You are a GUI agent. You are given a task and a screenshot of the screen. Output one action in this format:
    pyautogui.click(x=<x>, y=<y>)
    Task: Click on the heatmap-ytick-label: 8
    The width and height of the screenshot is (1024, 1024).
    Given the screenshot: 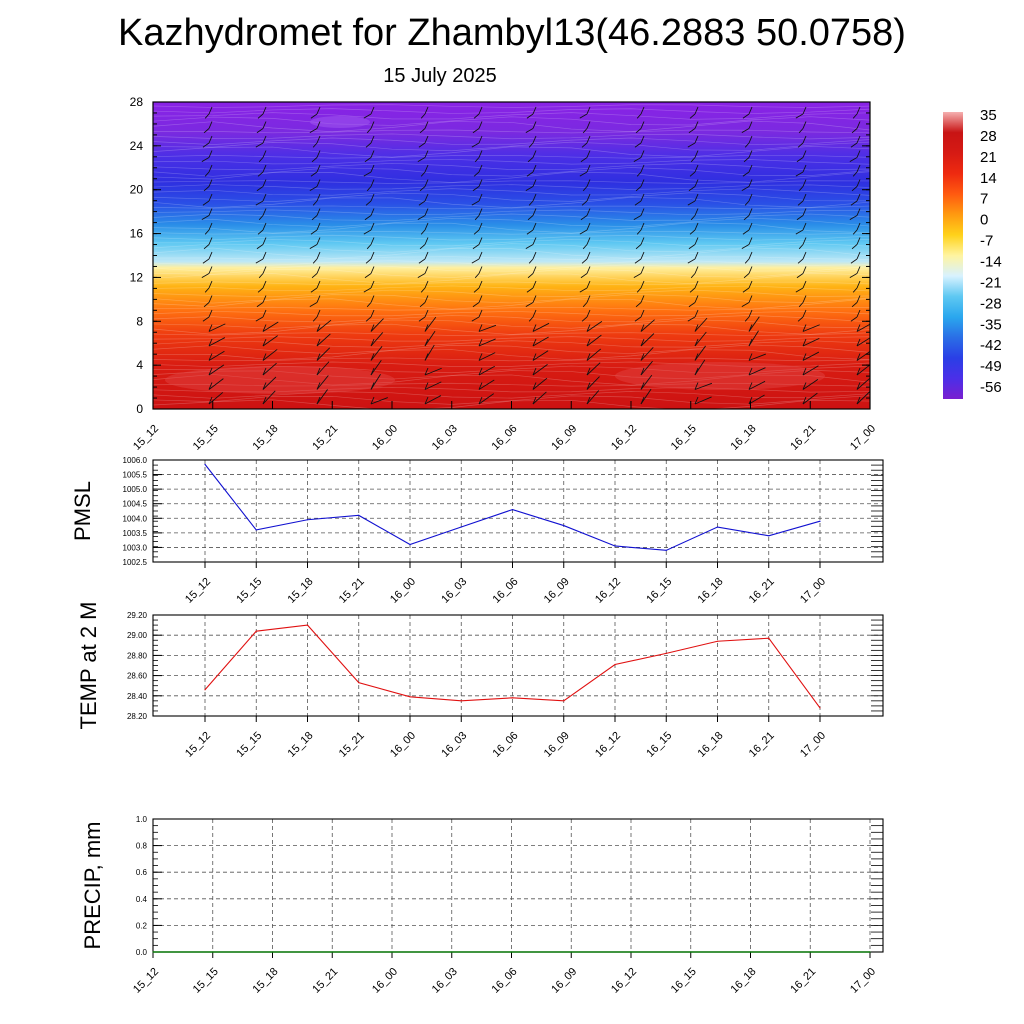 What is the action you would take?
    pyautogui.click(x=139, y=321)
    